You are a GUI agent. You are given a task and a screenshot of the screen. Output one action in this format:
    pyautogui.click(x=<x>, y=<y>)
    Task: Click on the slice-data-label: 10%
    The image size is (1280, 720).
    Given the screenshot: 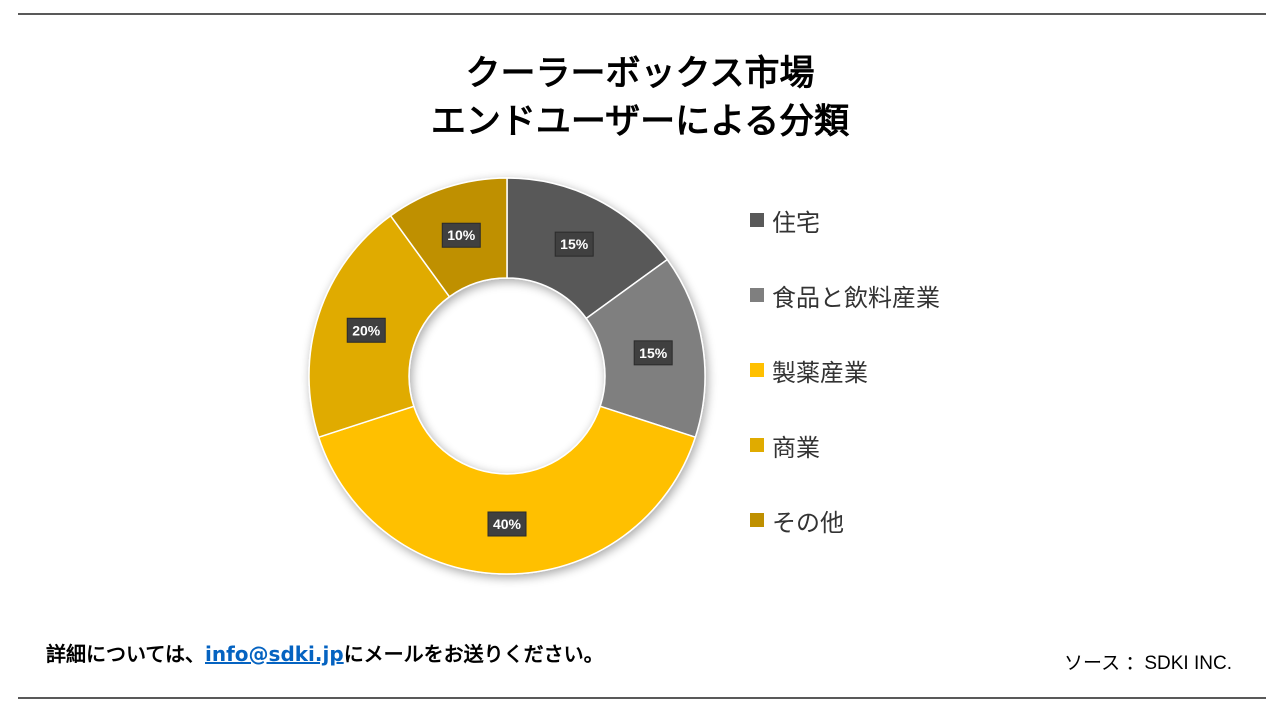 What is the action you would take?
    pyautogui.click(x=461, y=235)
    